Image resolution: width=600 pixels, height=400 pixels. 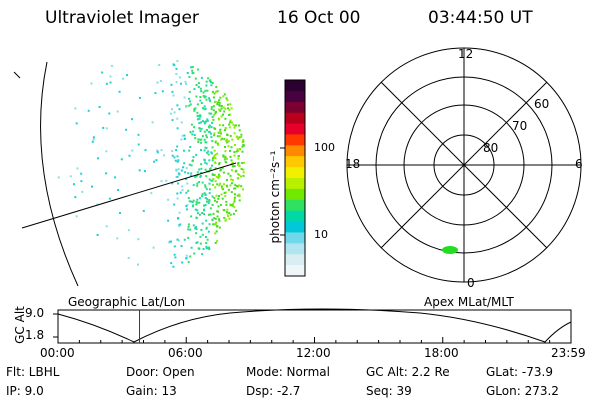 I want to click on colorbar-gradient, so click(x=295, y=178).